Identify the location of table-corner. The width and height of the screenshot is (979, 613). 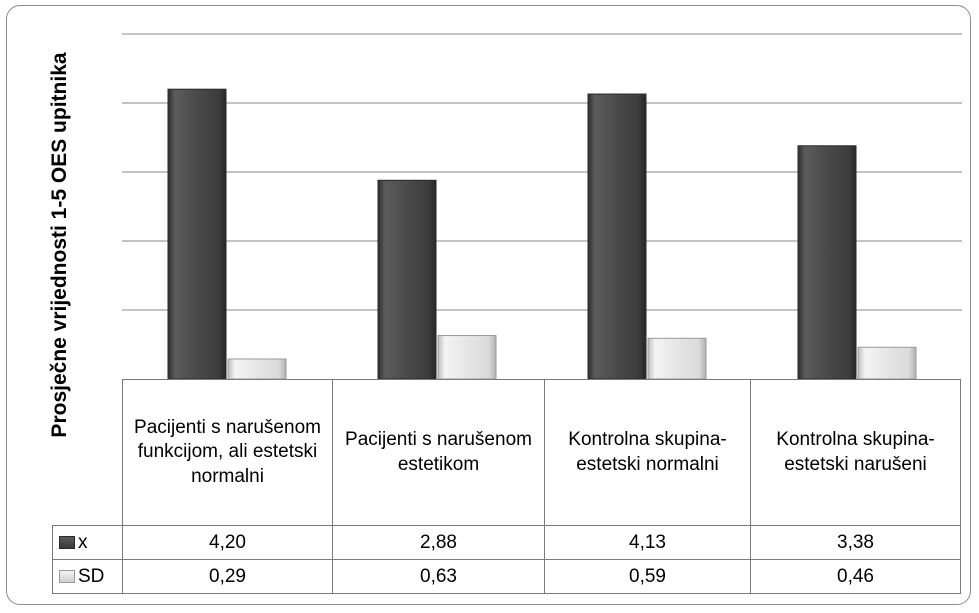
(87, 452).